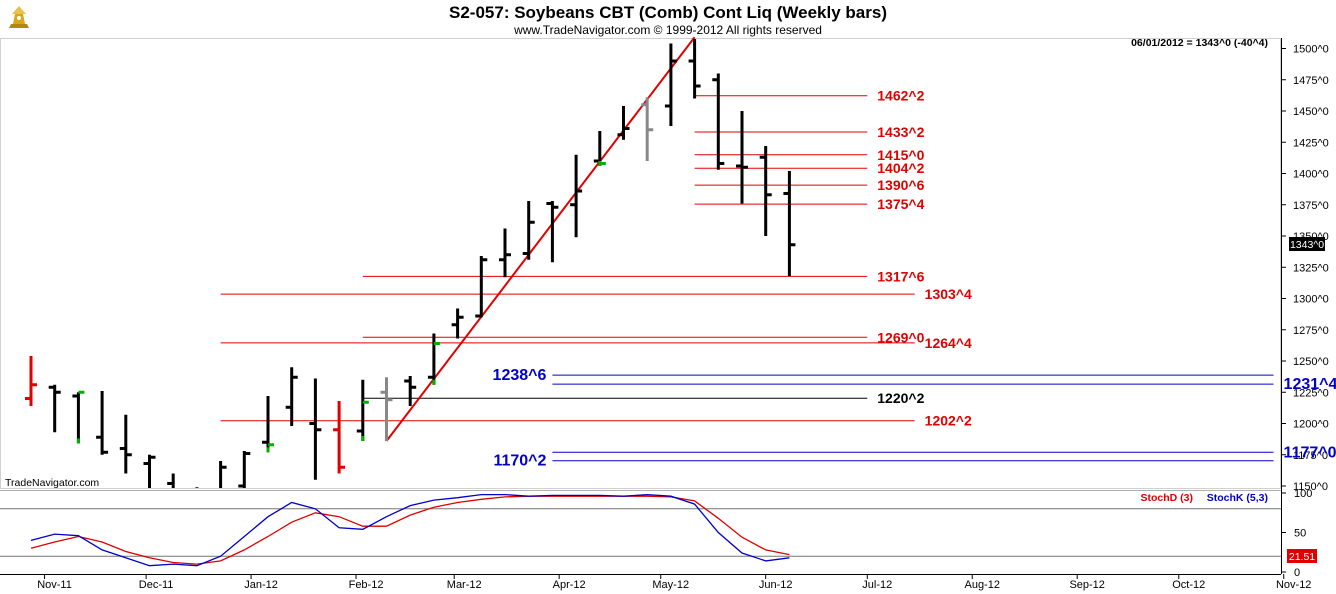  I want to click on stoch-series-line, so click(410, 530).